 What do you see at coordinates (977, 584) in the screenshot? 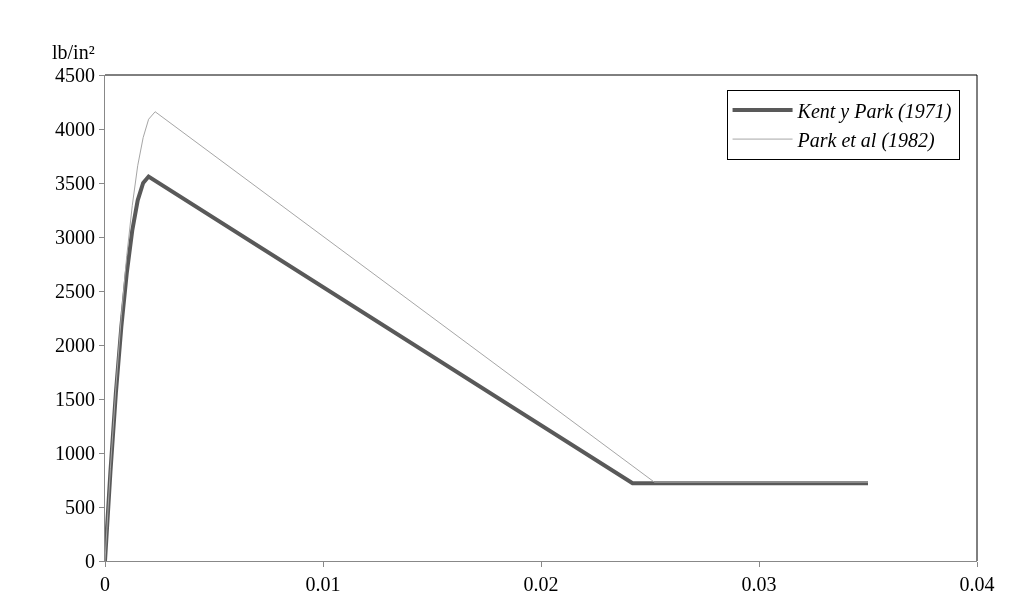
I see `x-tick-label: 0.04` at bounding box center [977, 584].